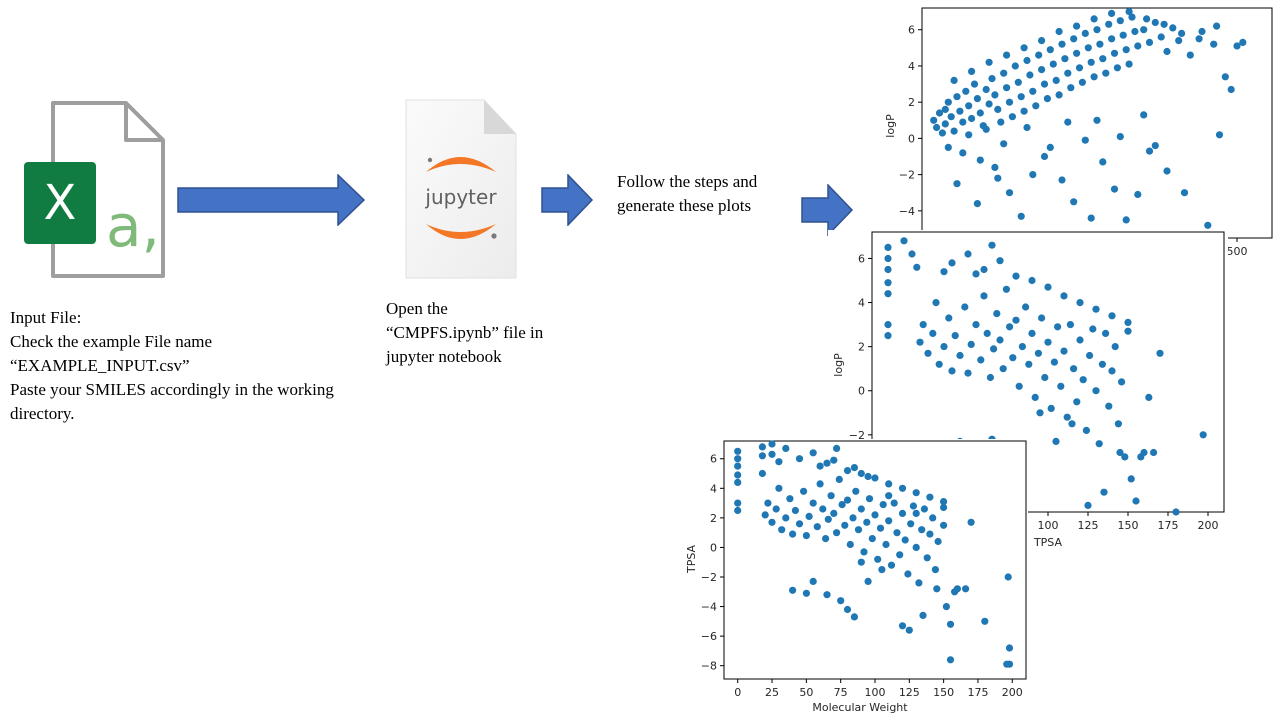 The width and height of the screenshot is (1280, 720). Describe the element at coordinates (1168, 525) in the screenshot. I see `x-tick-label: 175` at that location.